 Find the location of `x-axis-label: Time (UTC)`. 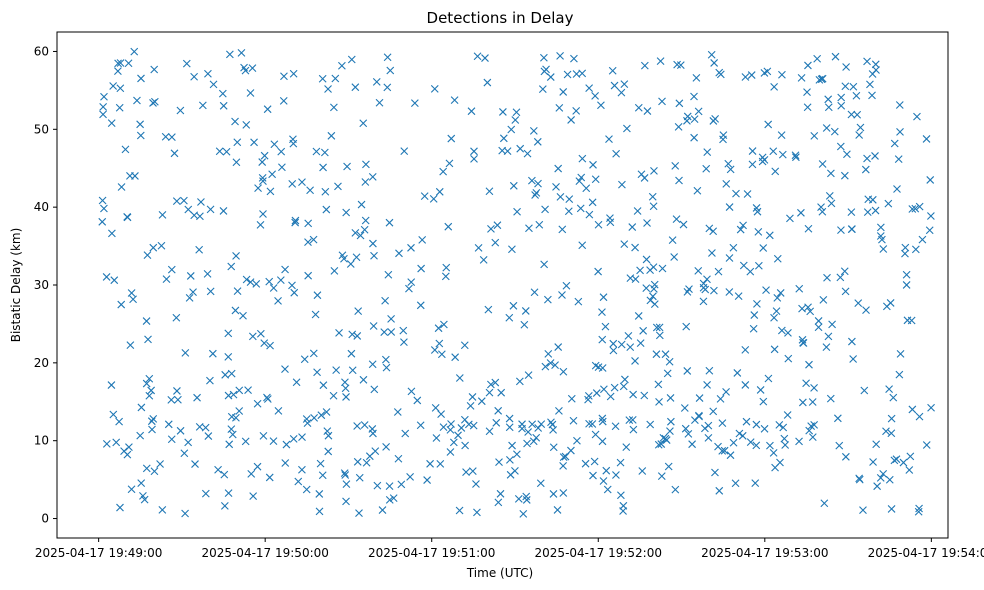

x-axis-label: Time (UTC) is located at coordinates (499, 573).